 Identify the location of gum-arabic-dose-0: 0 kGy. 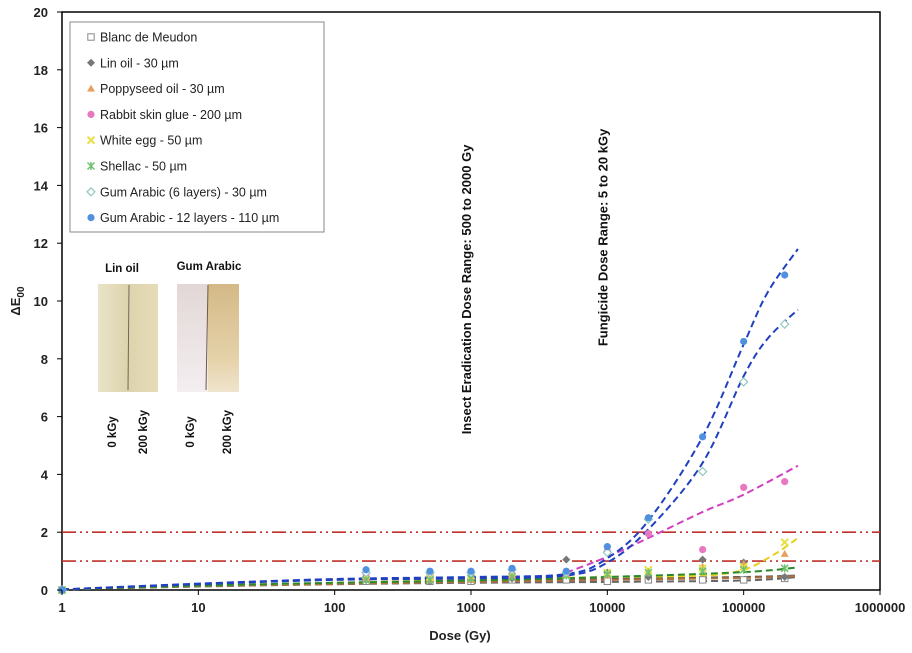
(191, 432).